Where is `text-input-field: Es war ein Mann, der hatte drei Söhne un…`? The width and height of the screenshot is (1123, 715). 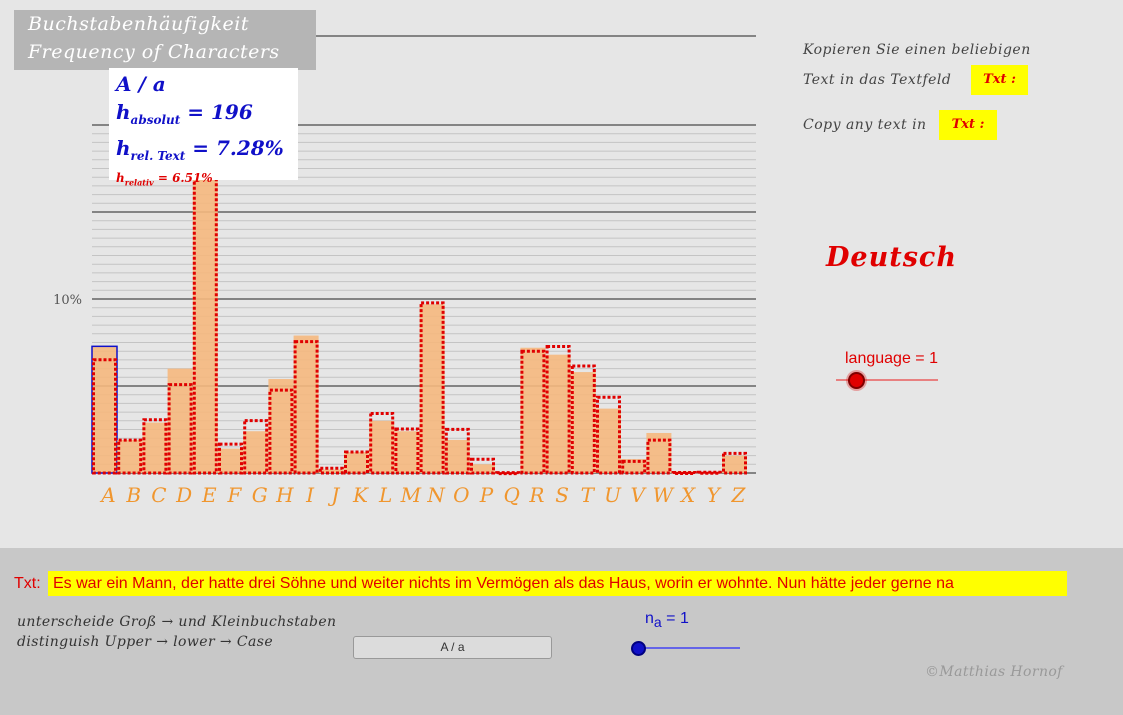
text-input-field: Es war ein Mann, der hatte drei Söhne un… is located at coordinates (557, 583).